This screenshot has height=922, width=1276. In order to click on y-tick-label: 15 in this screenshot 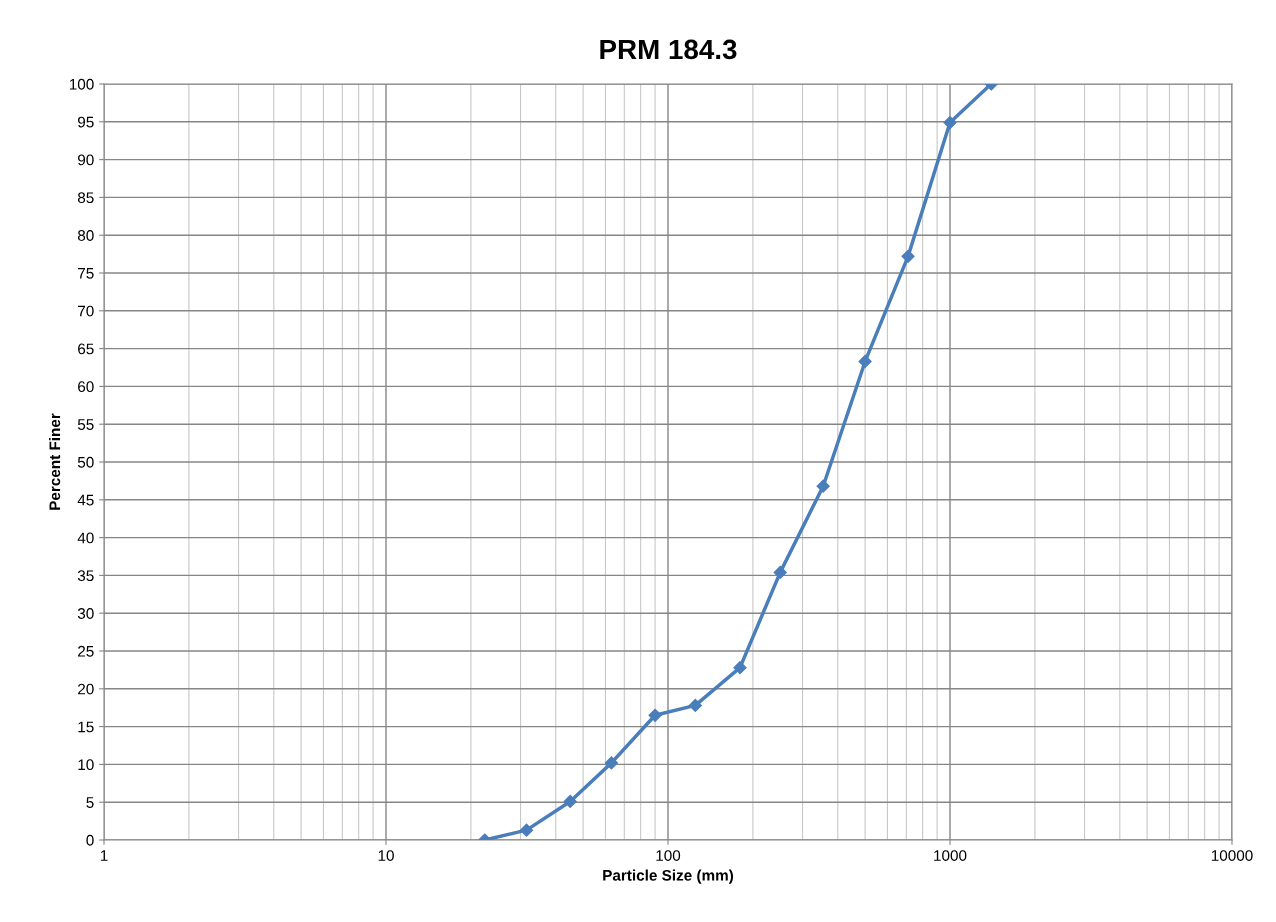, I will do `click(86, 727)`.